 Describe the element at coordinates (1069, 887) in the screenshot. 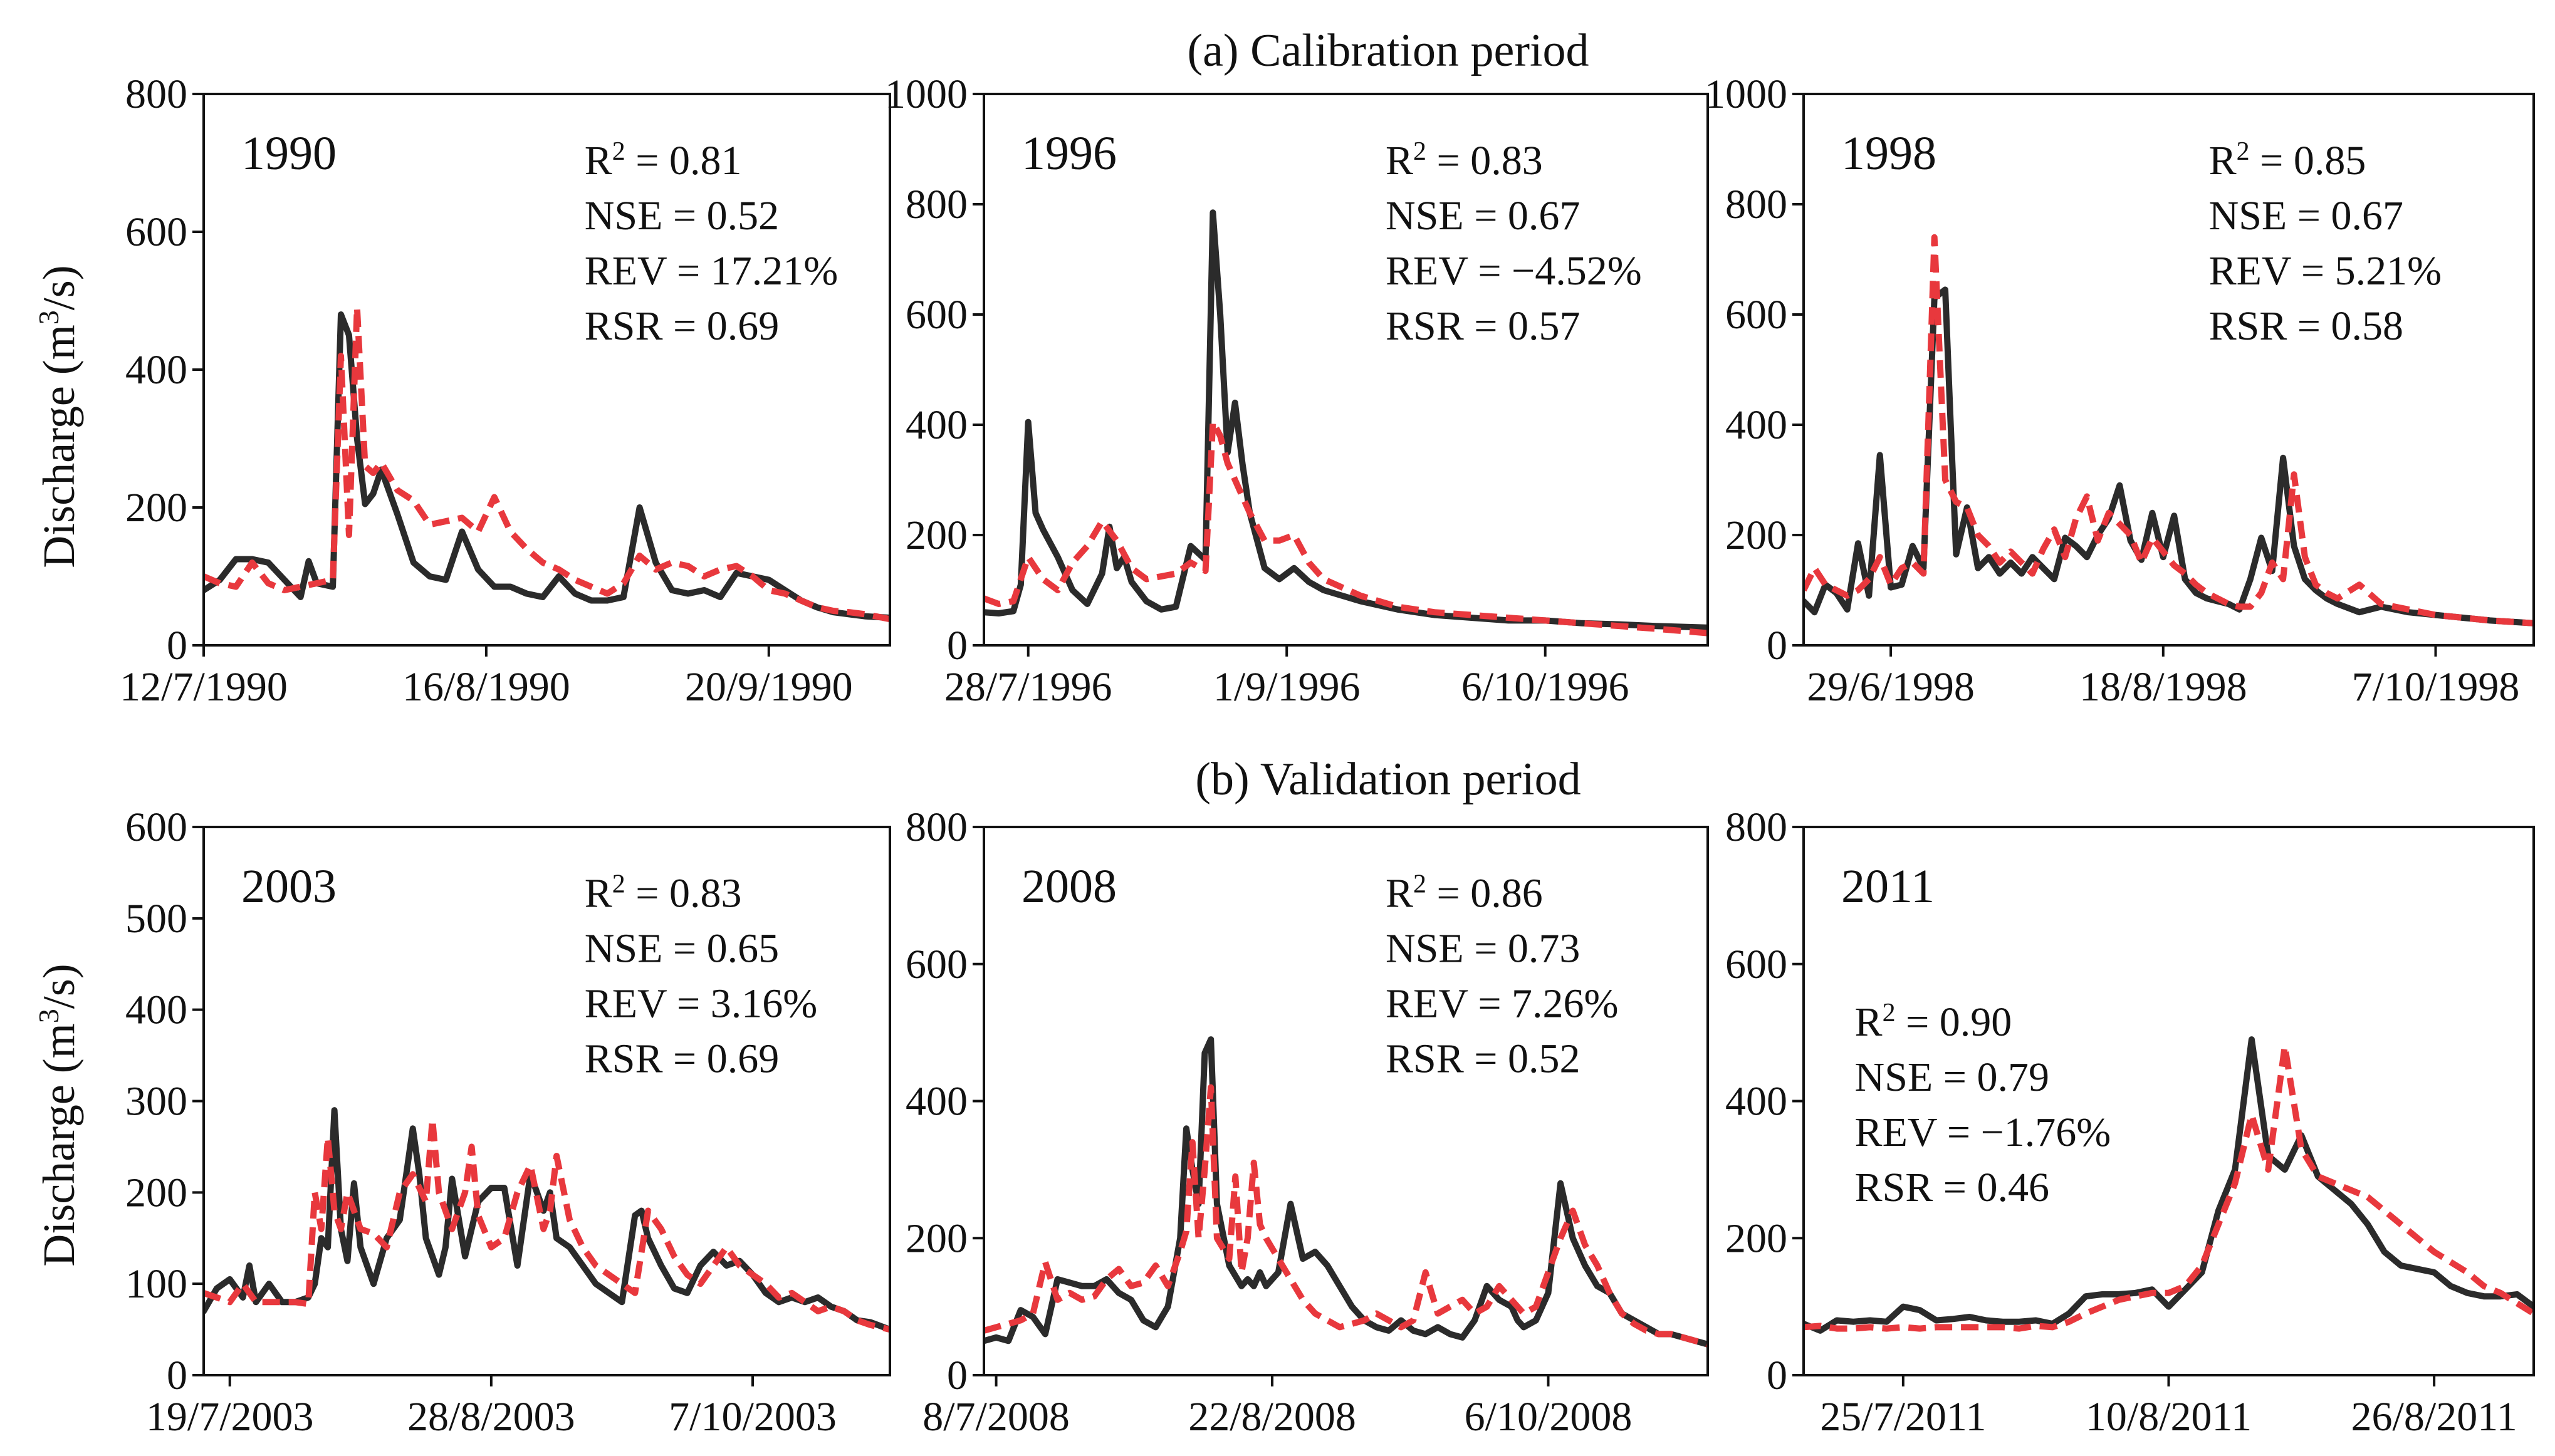

I see `year-label-2008: 2008` at that location.